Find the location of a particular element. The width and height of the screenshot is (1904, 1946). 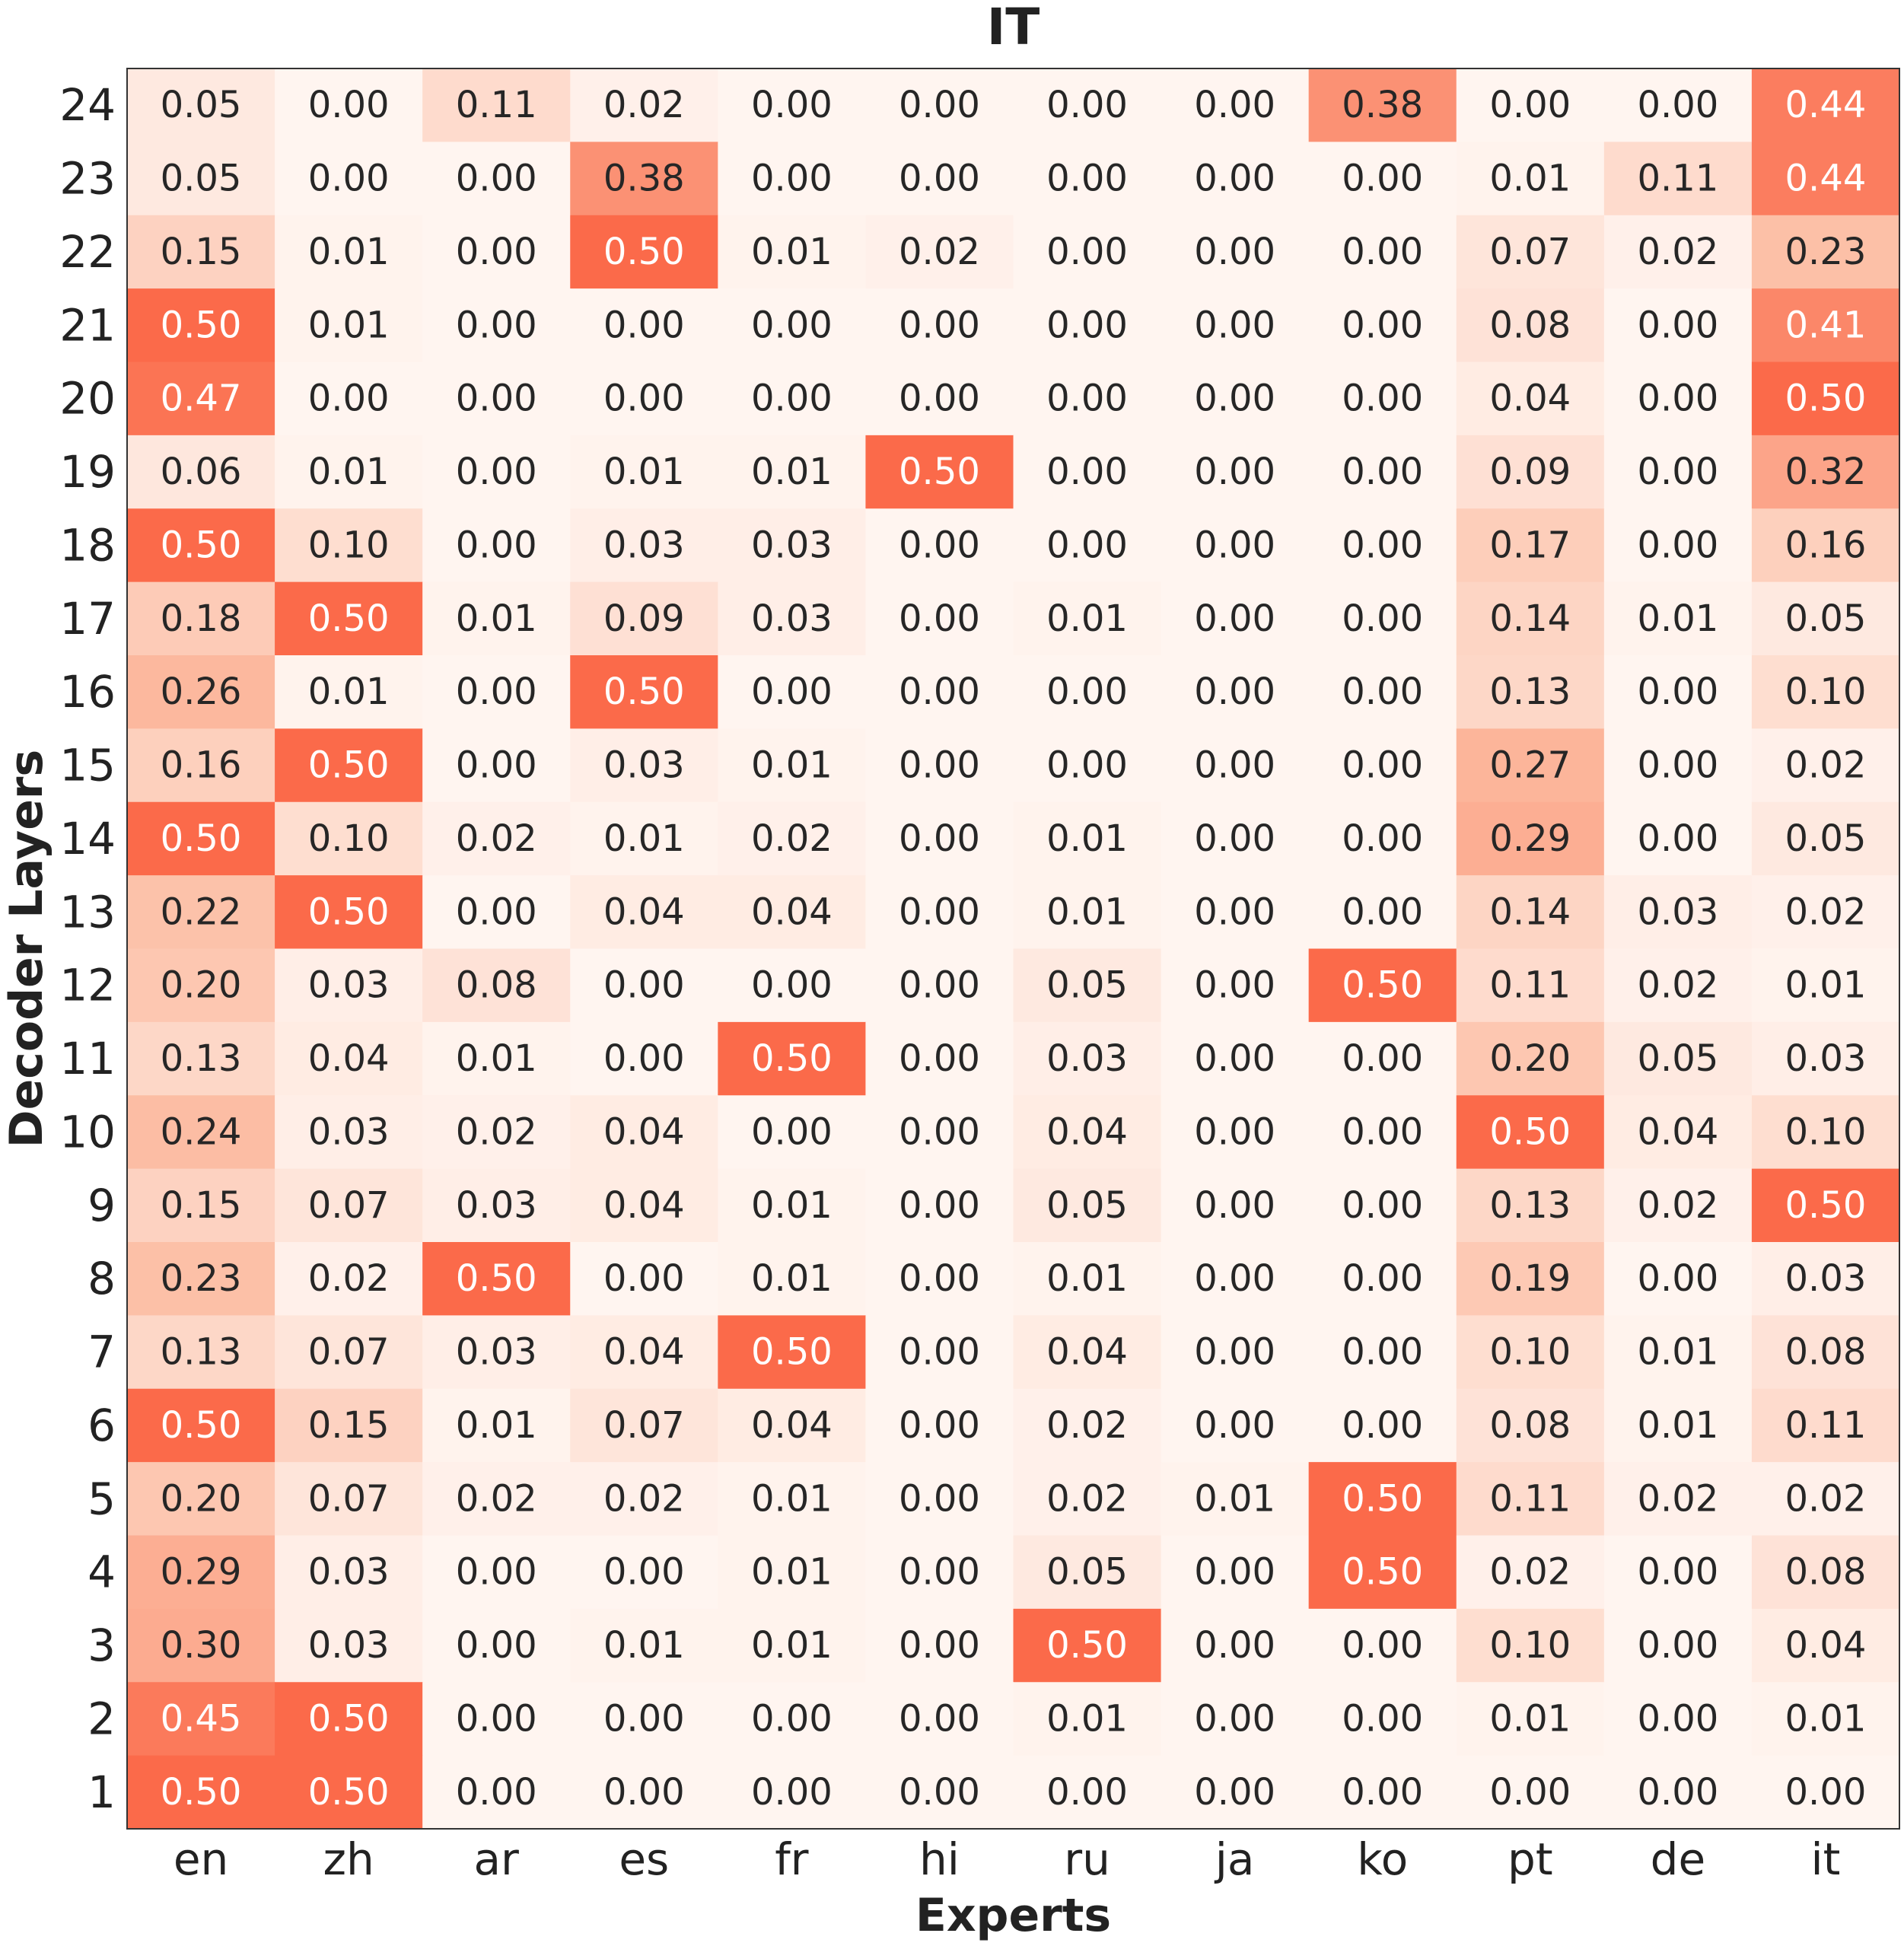

heatmap-cell-24-ru is located at coordinates (1087, 105).